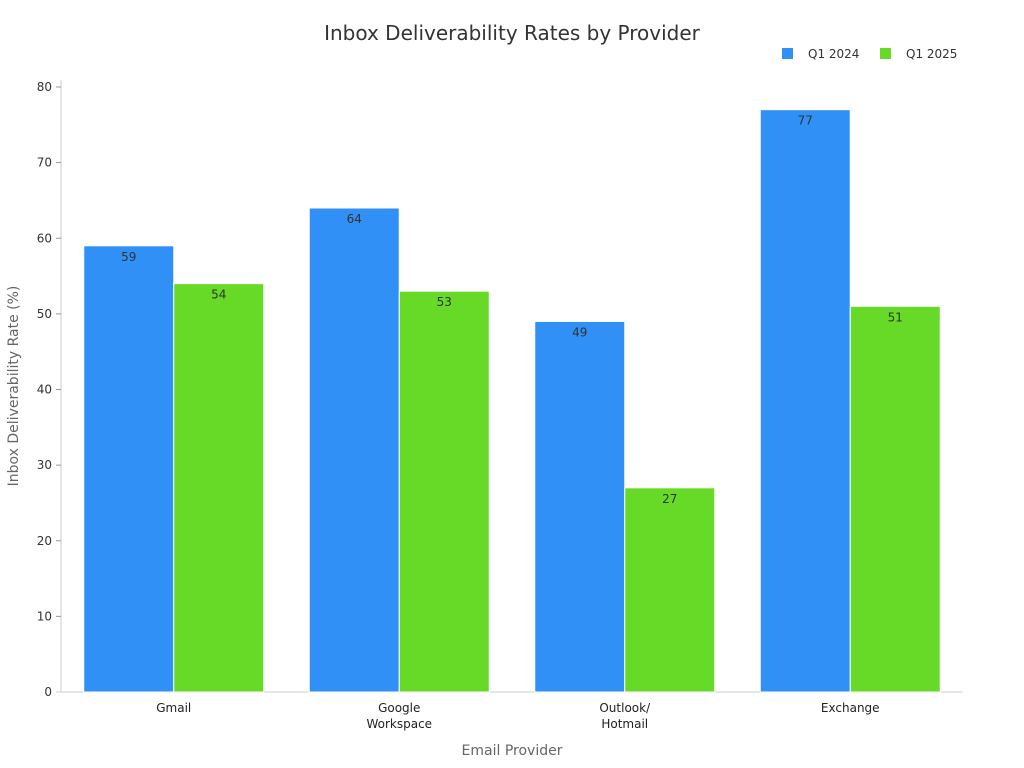 Image resolution: width=1024 pixels, height=768 pixels. Describe the element at coordinates (218, 295) in the screenshot. I see `bar-value-label: 54` at that location.